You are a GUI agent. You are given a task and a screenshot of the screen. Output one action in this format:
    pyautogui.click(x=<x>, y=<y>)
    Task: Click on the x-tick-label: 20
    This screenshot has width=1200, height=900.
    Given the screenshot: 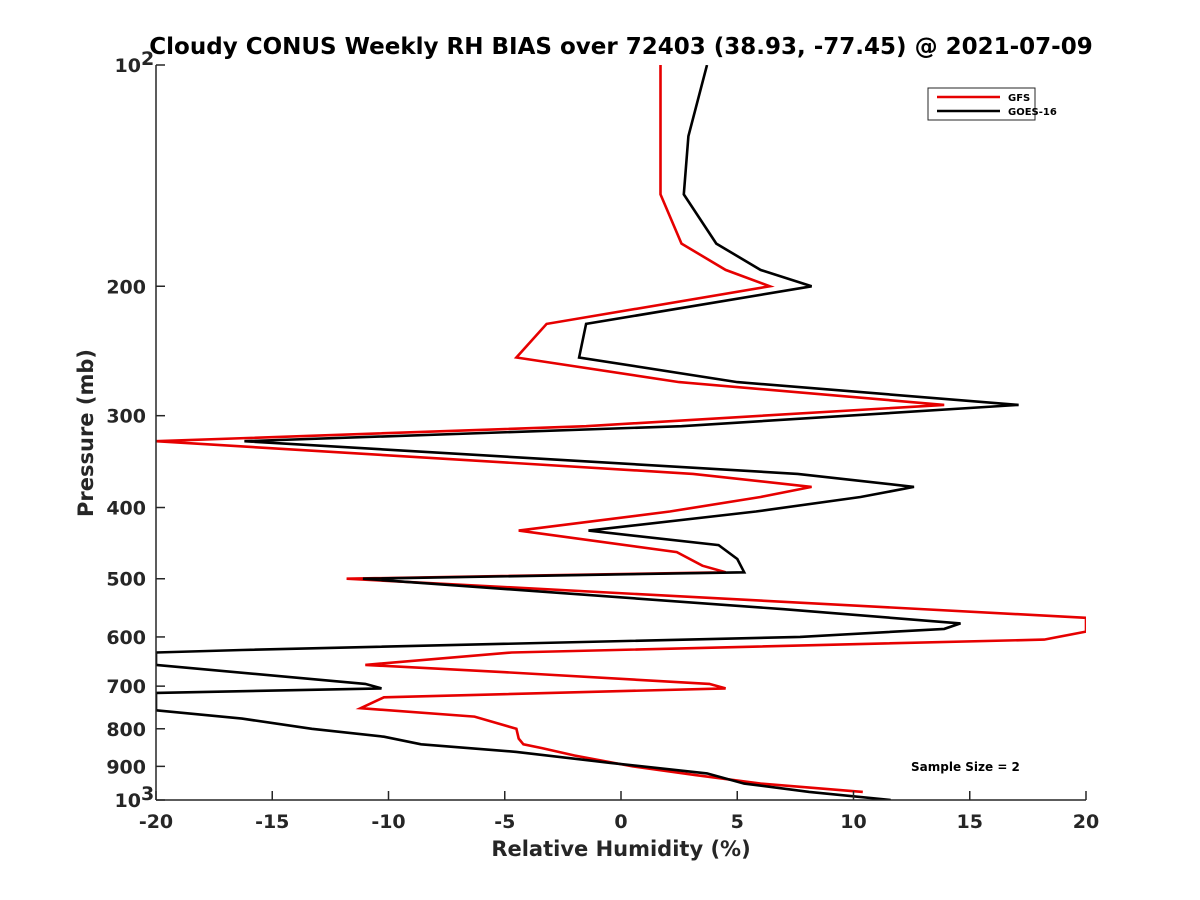 What is the action you would take?
    pyautogui.click(x=1086, y=822)
    